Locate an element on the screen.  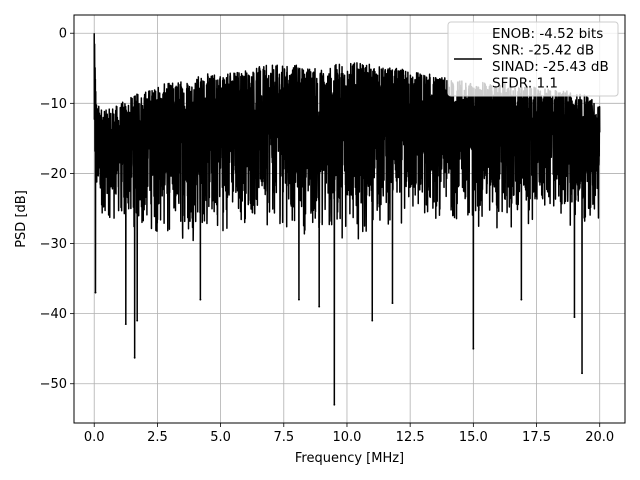
x-tick-label: 17.5 is located at coordinates (536, 437).